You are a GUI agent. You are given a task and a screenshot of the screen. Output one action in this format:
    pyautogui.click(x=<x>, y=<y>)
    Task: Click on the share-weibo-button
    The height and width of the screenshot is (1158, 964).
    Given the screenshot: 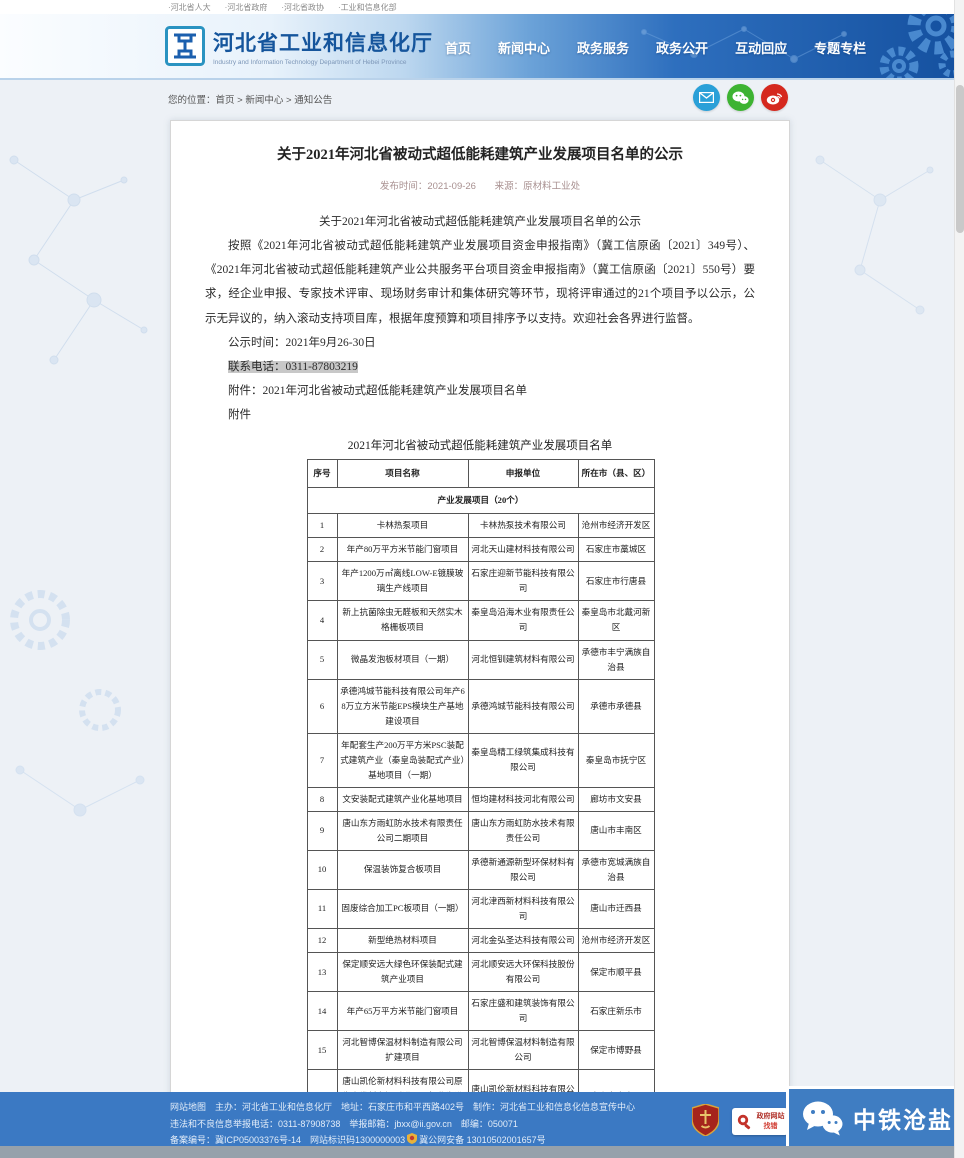 What is the action you would take?
    pyautogui.click(x=774, y=97)
    